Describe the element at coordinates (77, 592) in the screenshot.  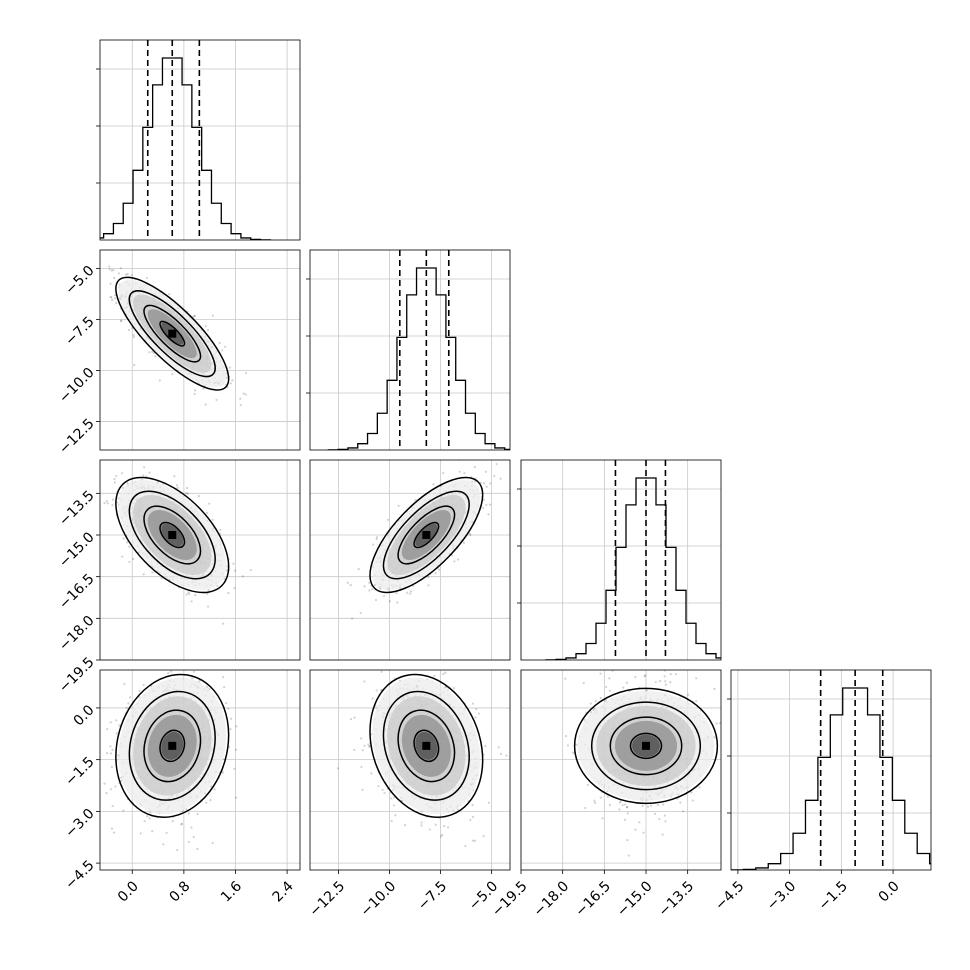
I see `y-tick-label: −16.5` at that location.